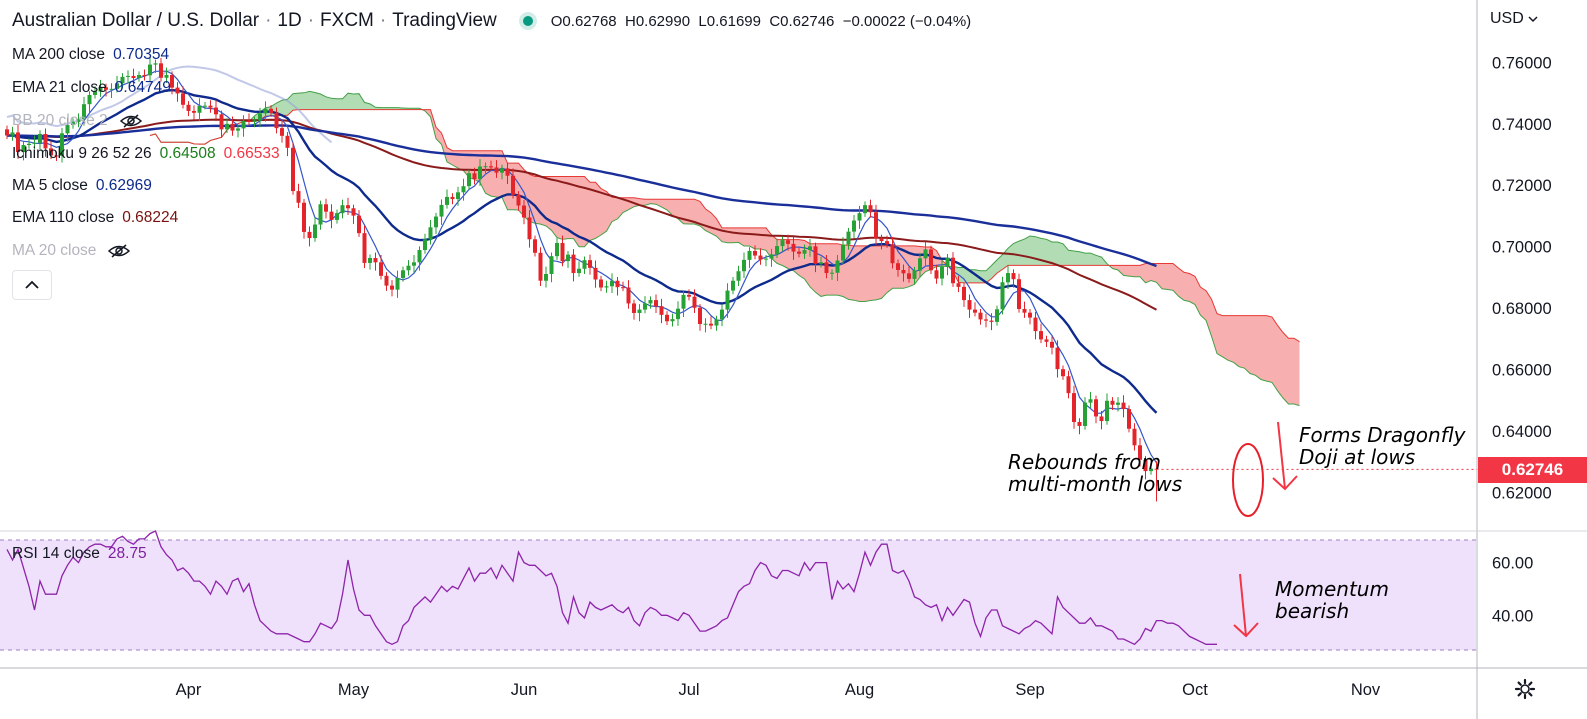 This screenshot has width=1587, height=719. What do you see at coordinates (347, 20) in the screenshot?
I see `data-source-label: FXCM` at bounding box center [347, 20].